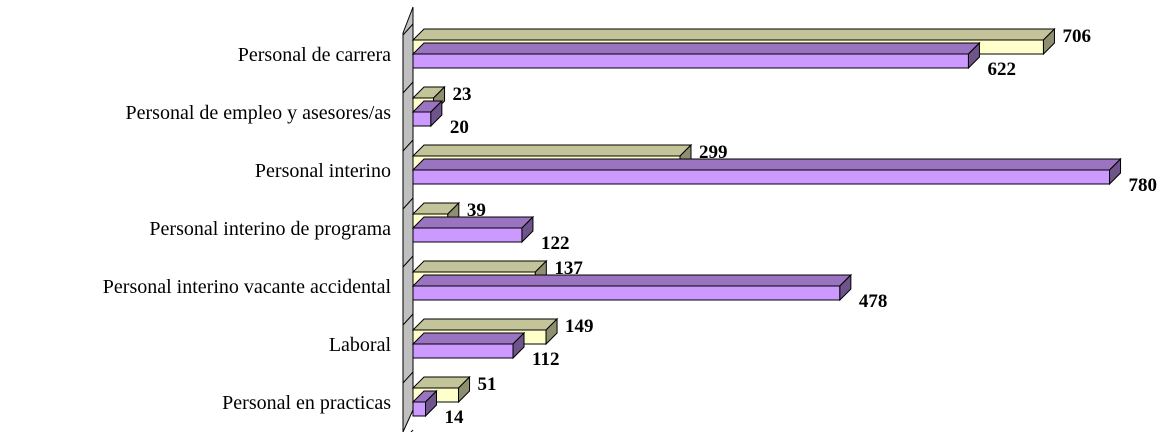 The width and height of the screenshot is (1168, 432). I want to click on category-label: Personal en practicas, so click(306, 403).